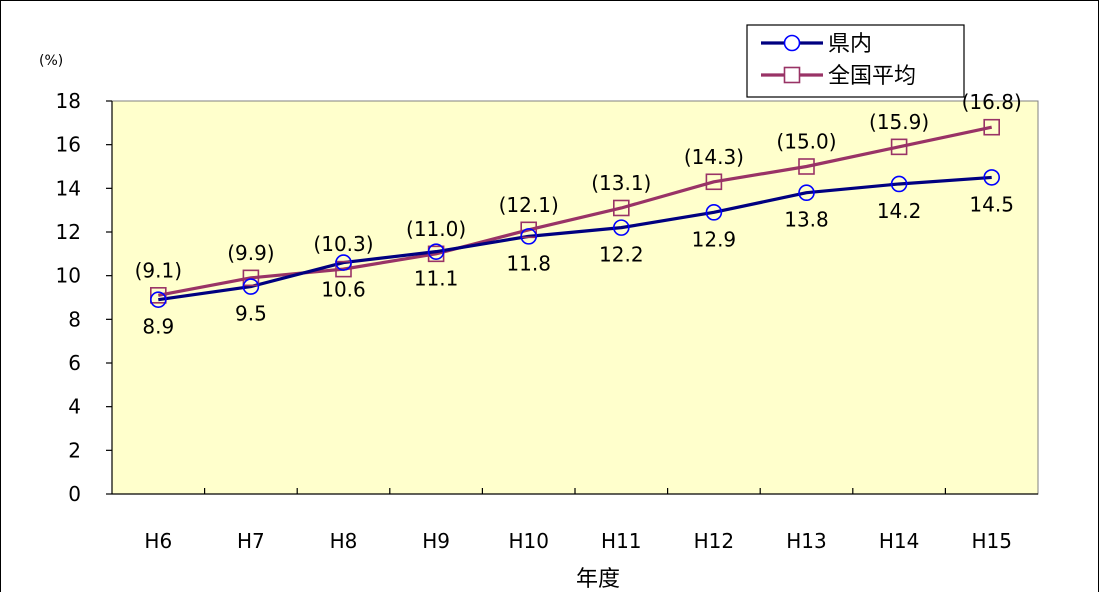 The width and height of the screenshot is (1099, 593). Describe the element at coordinates (529, 205) in the screenshot. I see `data-label: (12.1)` at that location.